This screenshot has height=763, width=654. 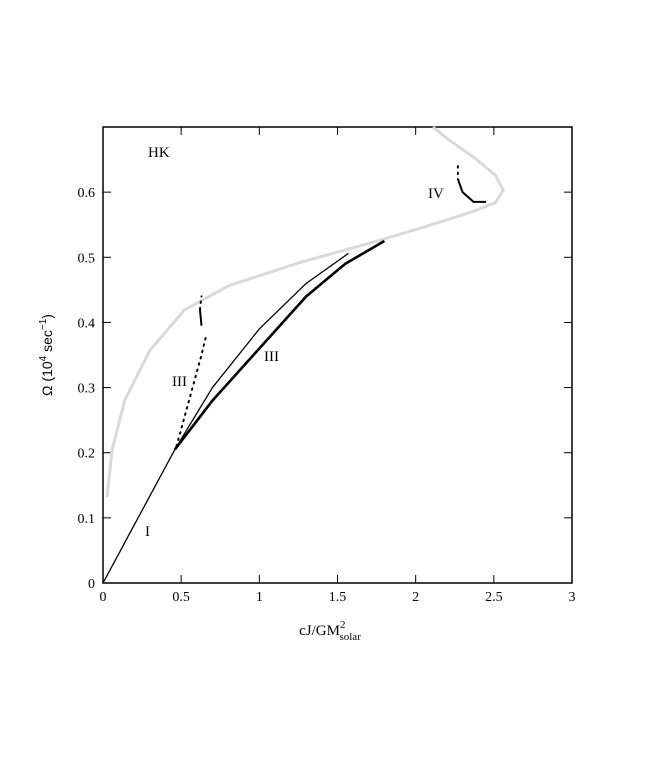 What do you see at coordinates (572, 597) in the screenshot?
I see `x-tick-label: 3` at bounding box center [572, 597].